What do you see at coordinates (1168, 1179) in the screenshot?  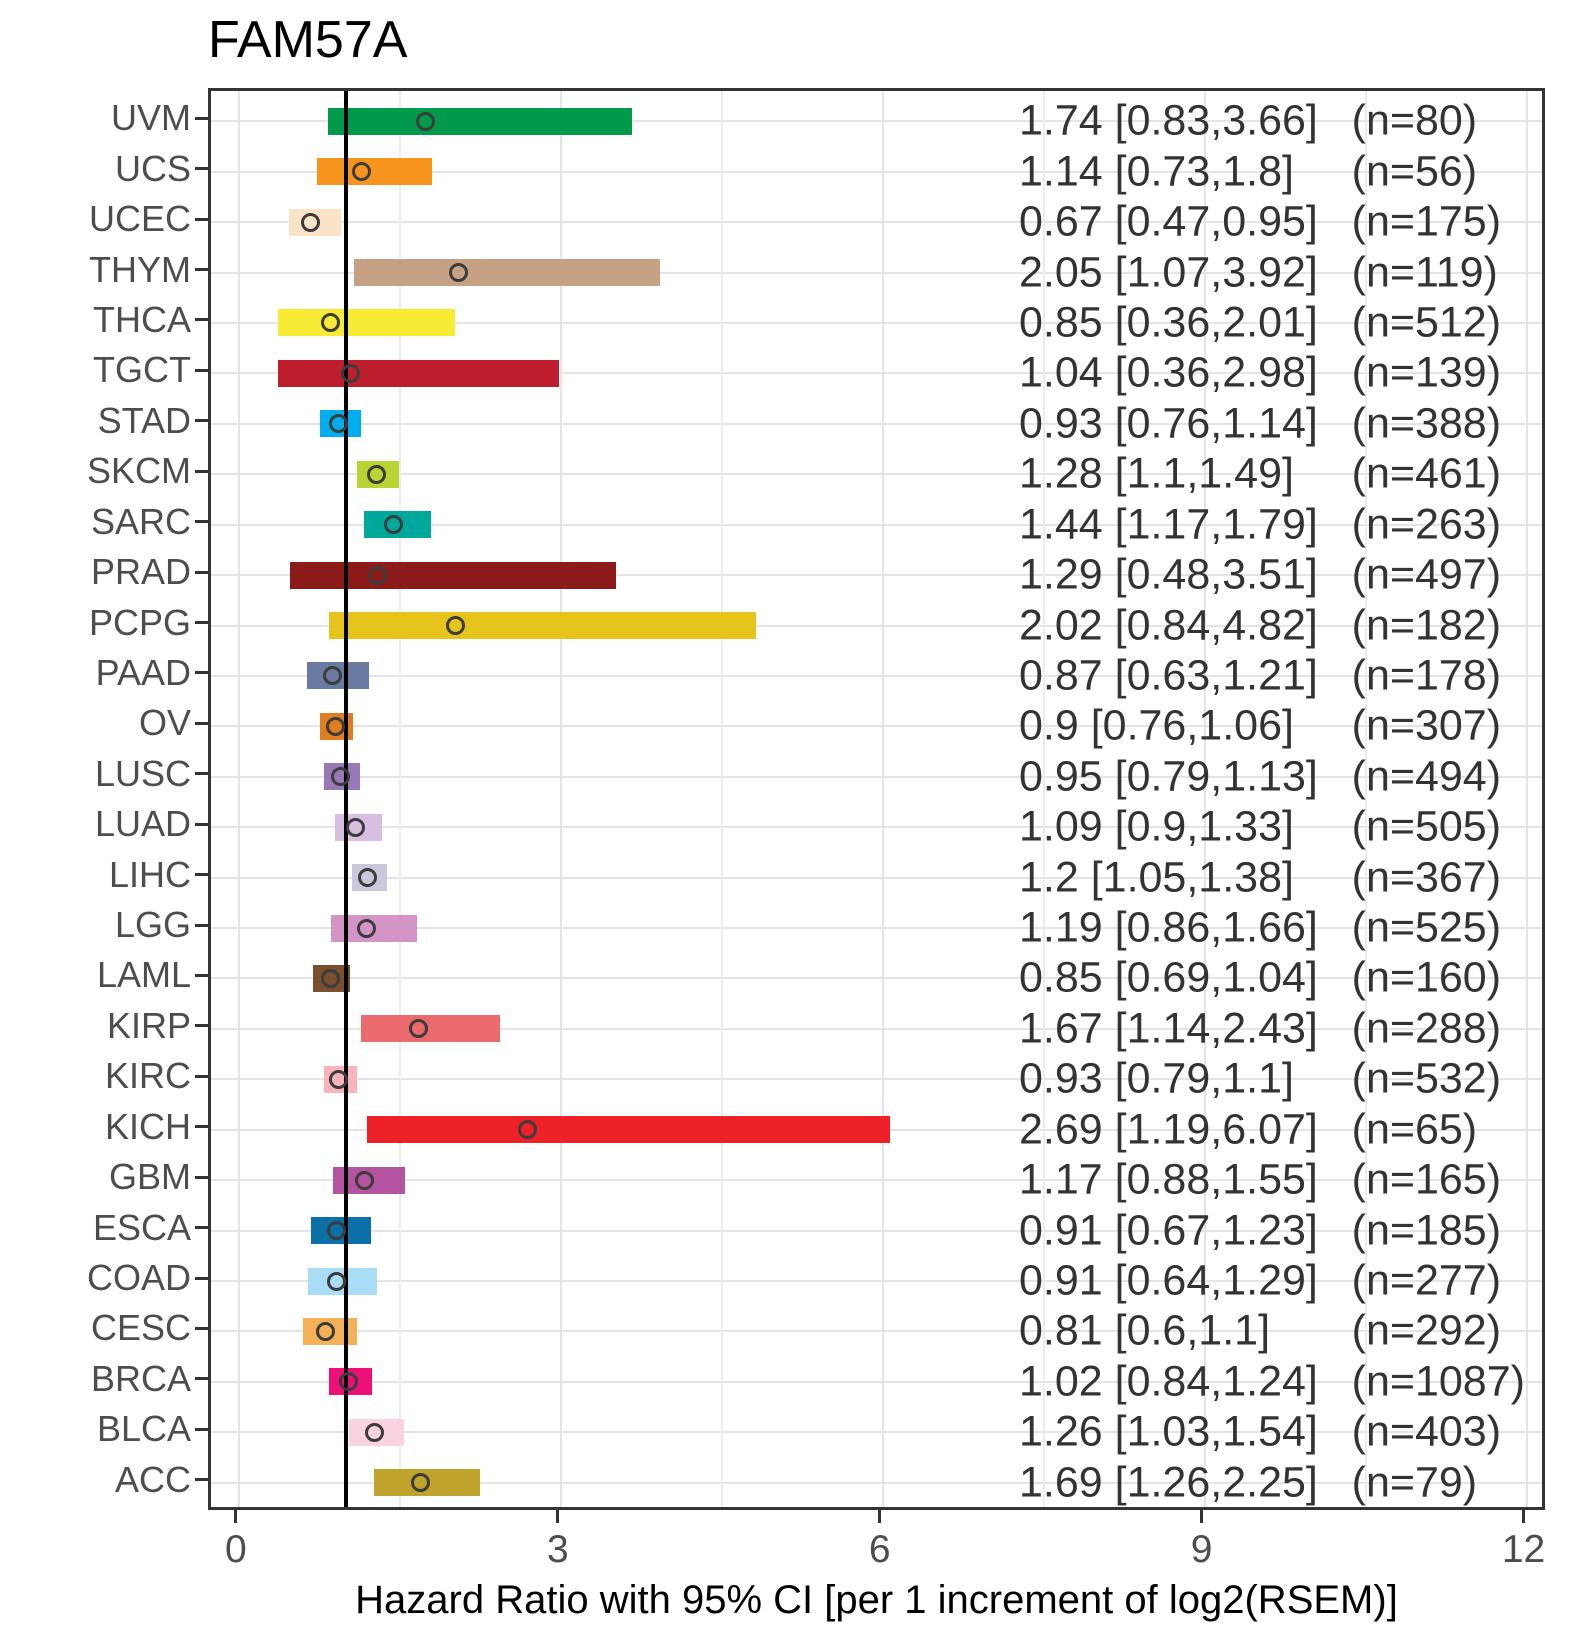 I see `hr-ci-text: 1.17 [0.88,1.55]` at bounding box center [1168, 1179].